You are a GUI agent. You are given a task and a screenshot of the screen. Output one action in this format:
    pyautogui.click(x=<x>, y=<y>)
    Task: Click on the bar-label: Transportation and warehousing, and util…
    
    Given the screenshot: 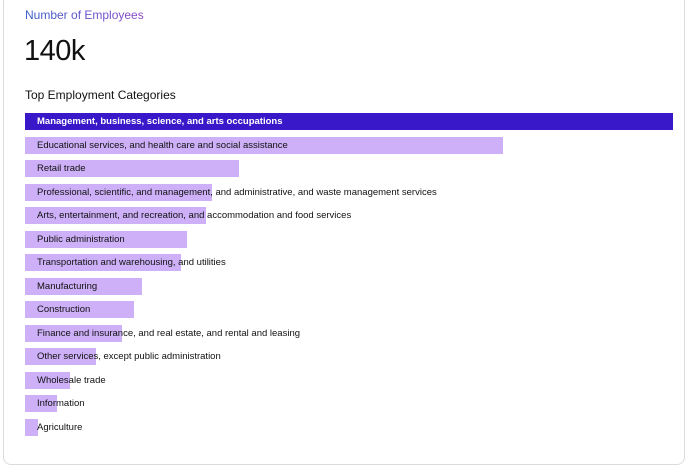 What is the action you would take?
    pyautogui.click(x=131, y=262)
    